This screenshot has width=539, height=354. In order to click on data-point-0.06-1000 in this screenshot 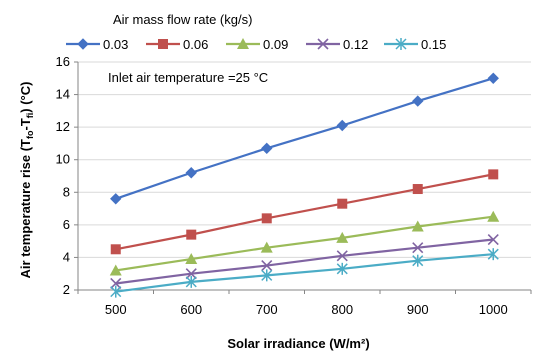, I will do `click(493, 174)`.